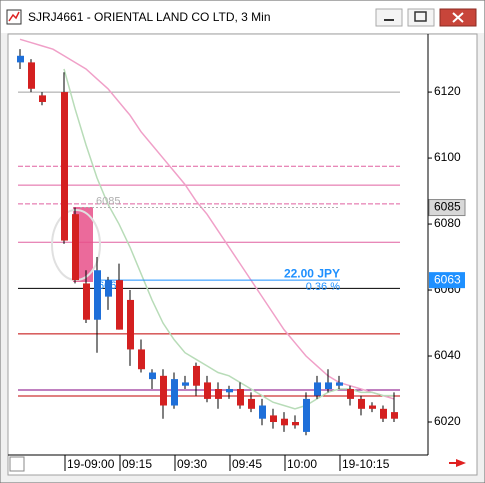 The width and height of the screenshot is (485, 483). What do you see at coordinates (447, 421) in the screenshot?
I see `y-tick-label: 6020` at bounding box center [447, 421].